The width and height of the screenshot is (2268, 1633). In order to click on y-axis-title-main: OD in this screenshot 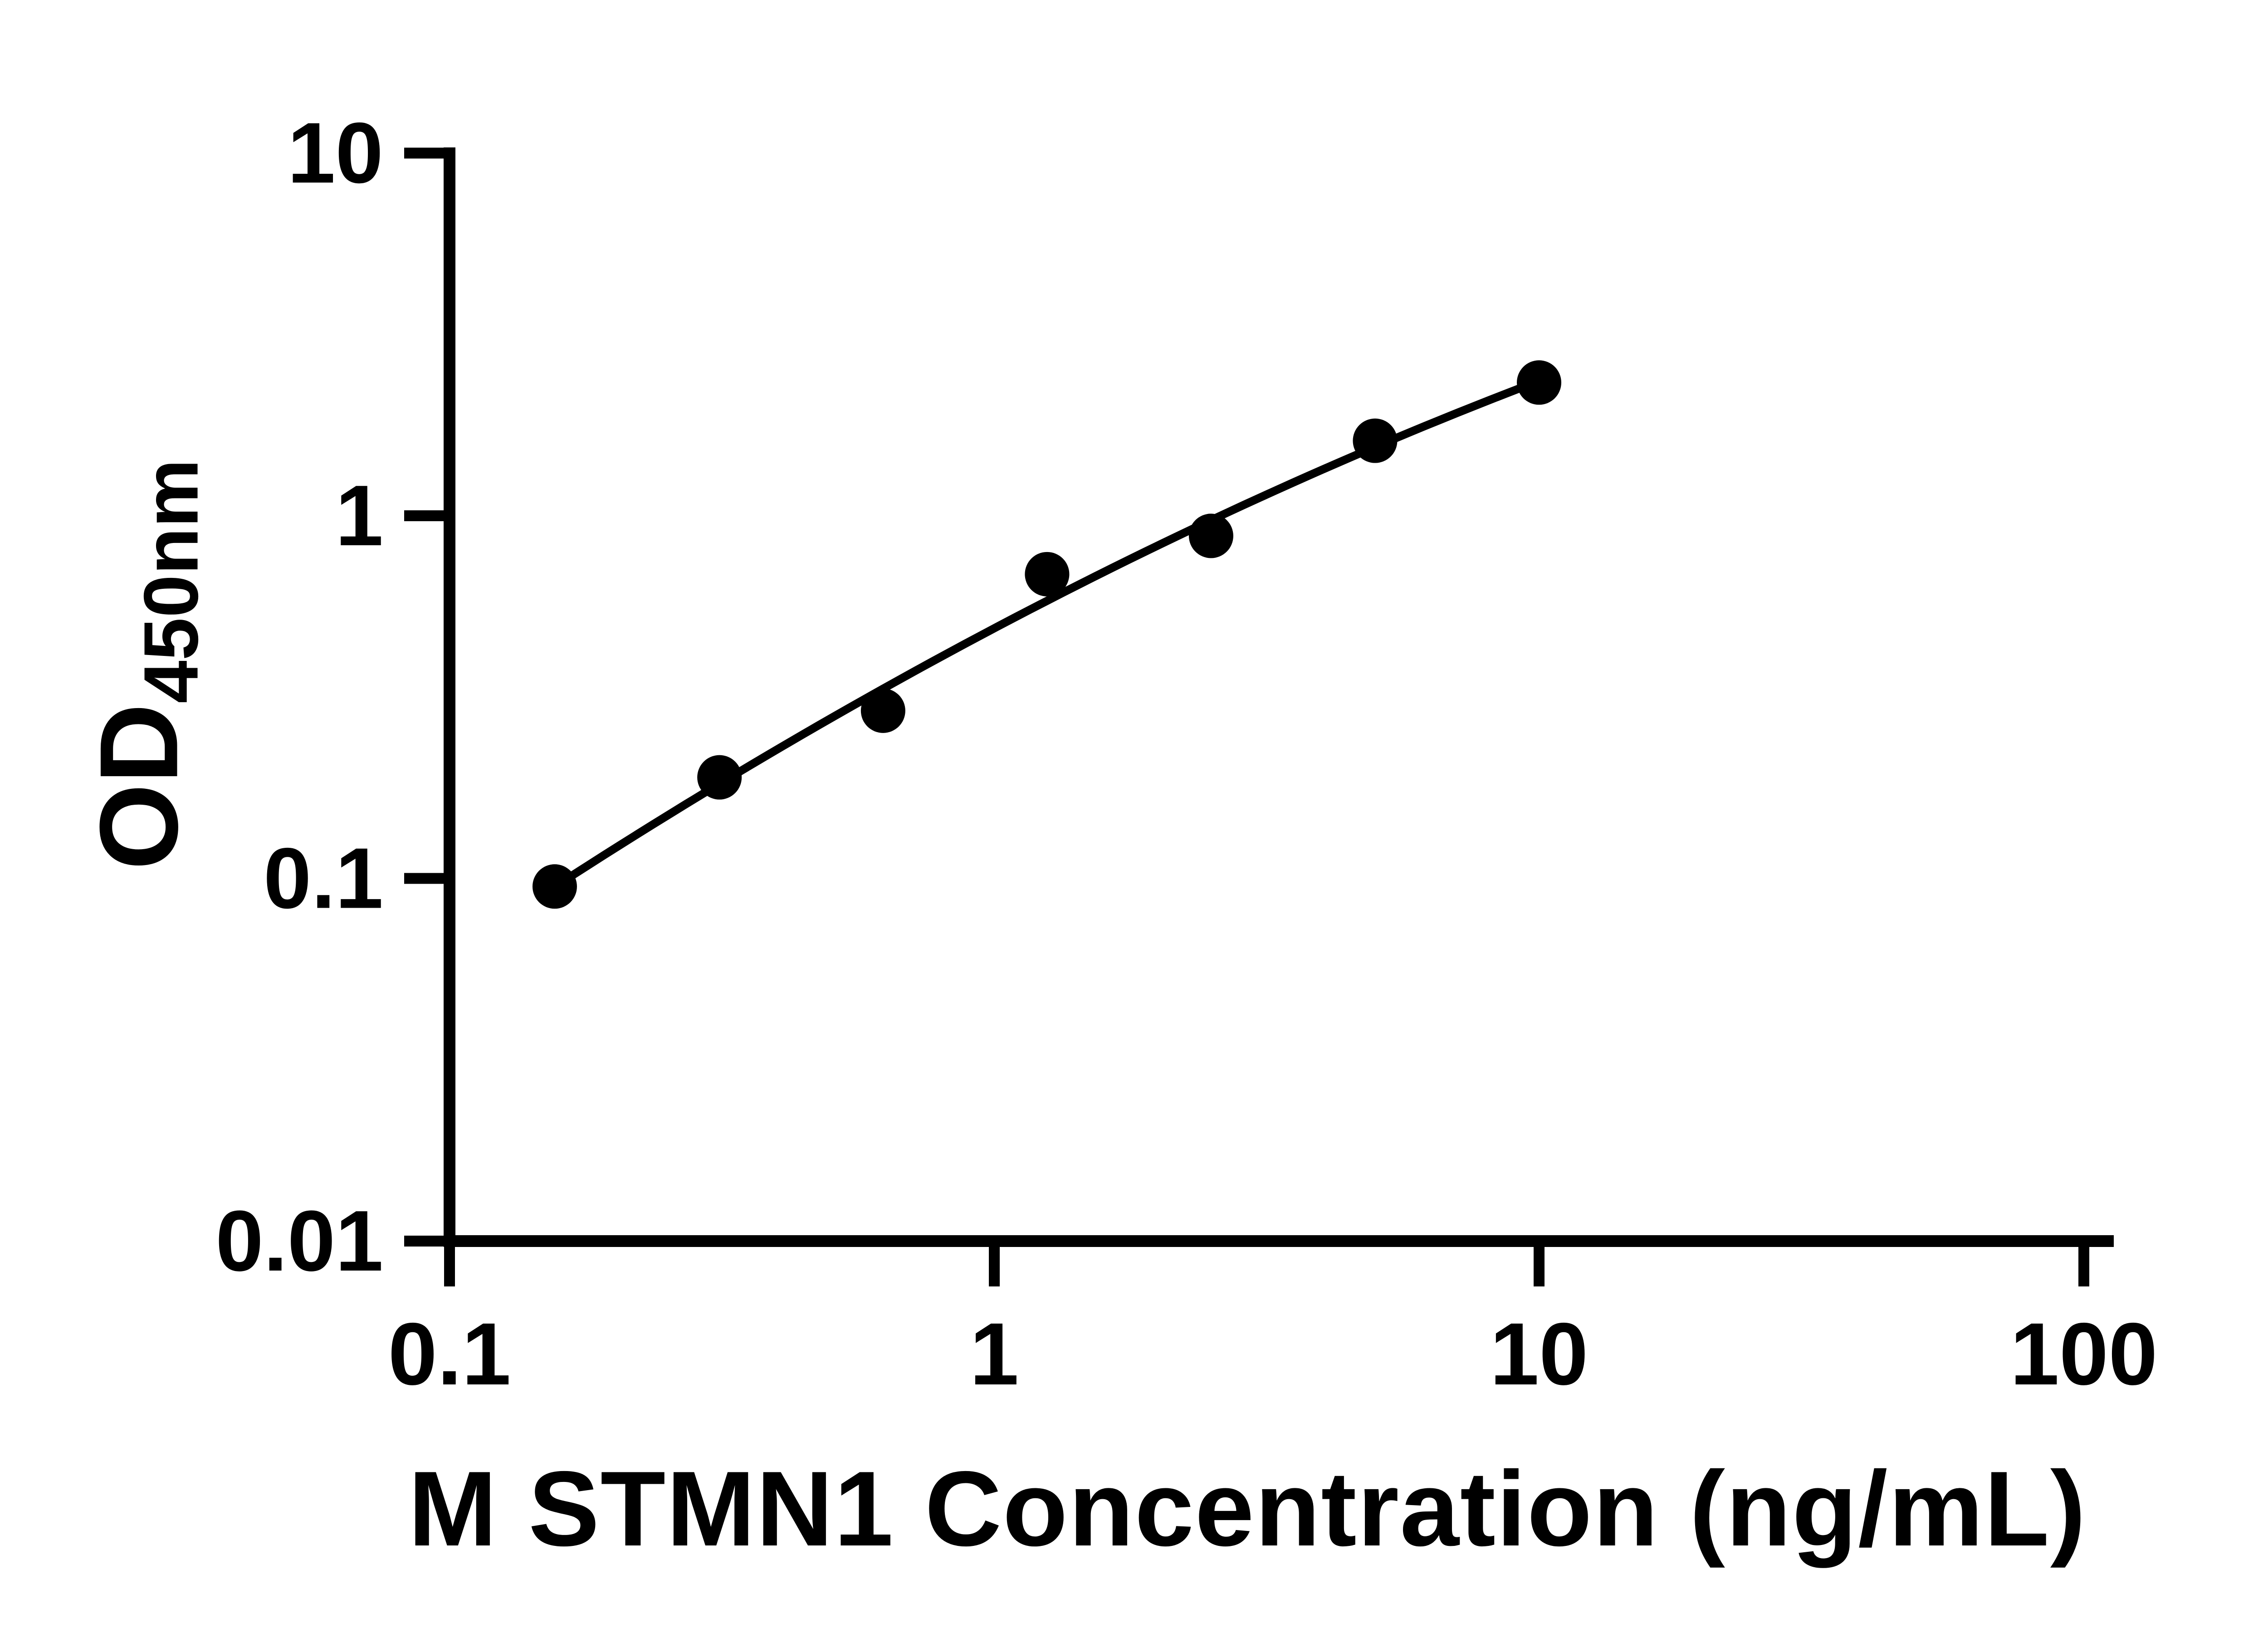, I will do `click(139, 786)`.